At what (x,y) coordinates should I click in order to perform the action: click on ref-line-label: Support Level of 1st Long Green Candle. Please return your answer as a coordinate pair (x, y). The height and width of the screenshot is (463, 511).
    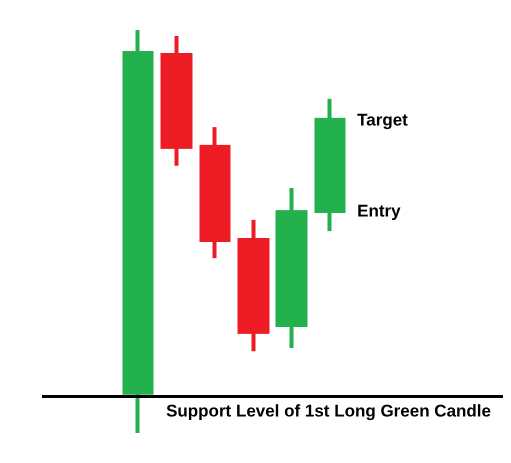
    Looking at the image, I should click on (328, 411).